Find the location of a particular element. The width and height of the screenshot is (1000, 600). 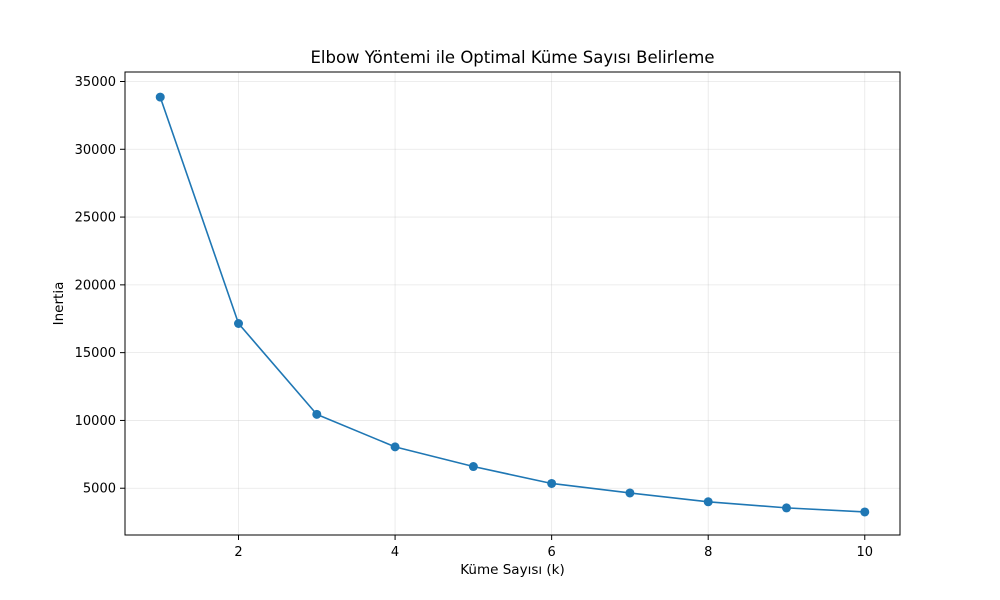

x-axis-ticks: 2 4 6 8 10 is located at coordinates (553, 547).